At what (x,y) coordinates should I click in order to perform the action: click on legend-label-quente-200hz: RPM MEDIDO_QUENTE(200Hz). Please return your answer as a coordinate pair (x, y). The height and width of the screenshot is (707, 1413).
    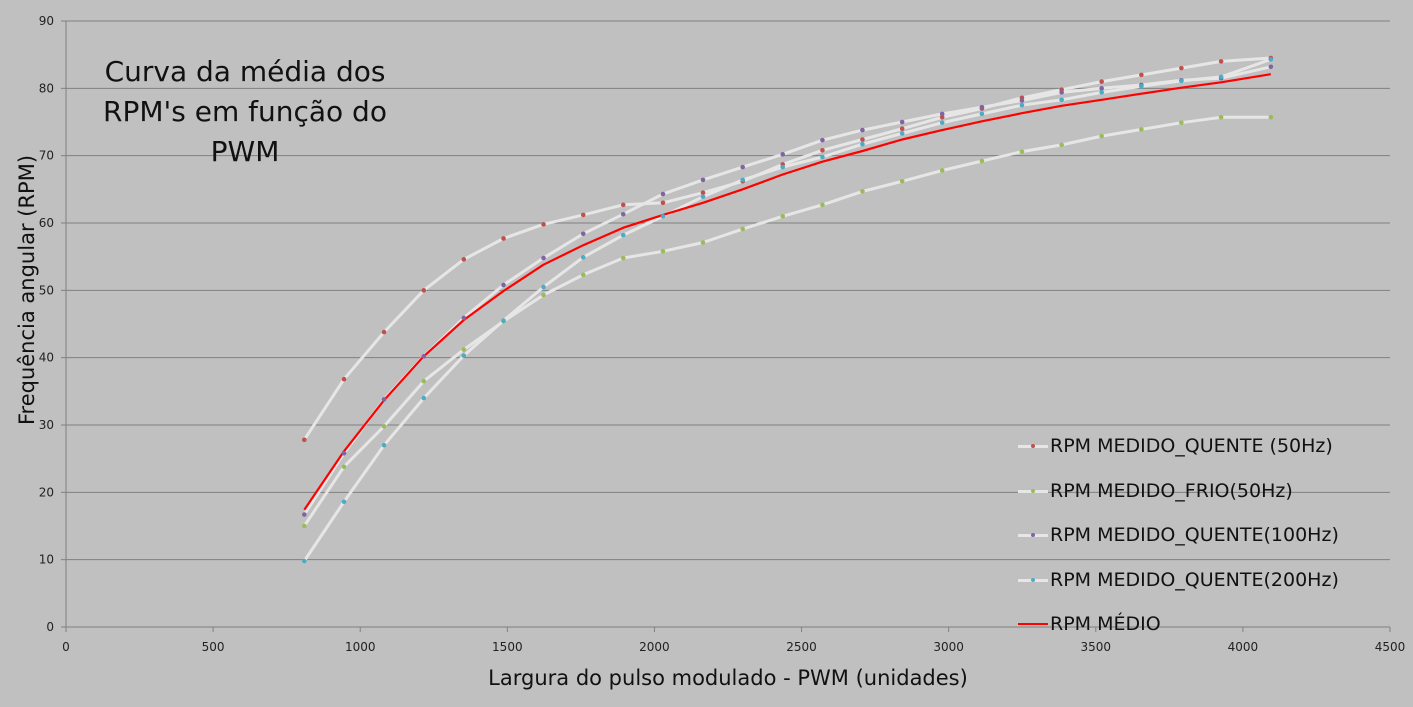
    Looking at the image, I should click on (1194, 579).